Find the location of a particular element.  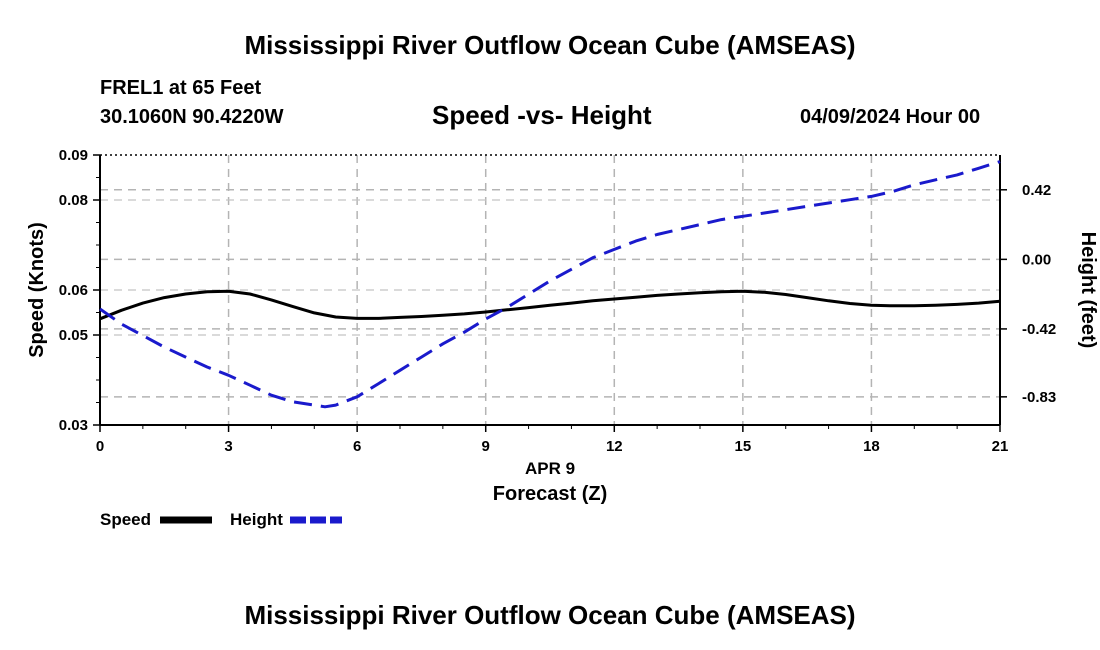

y-right-tick-label: -0.83 is located at coordinates (1039, 397).